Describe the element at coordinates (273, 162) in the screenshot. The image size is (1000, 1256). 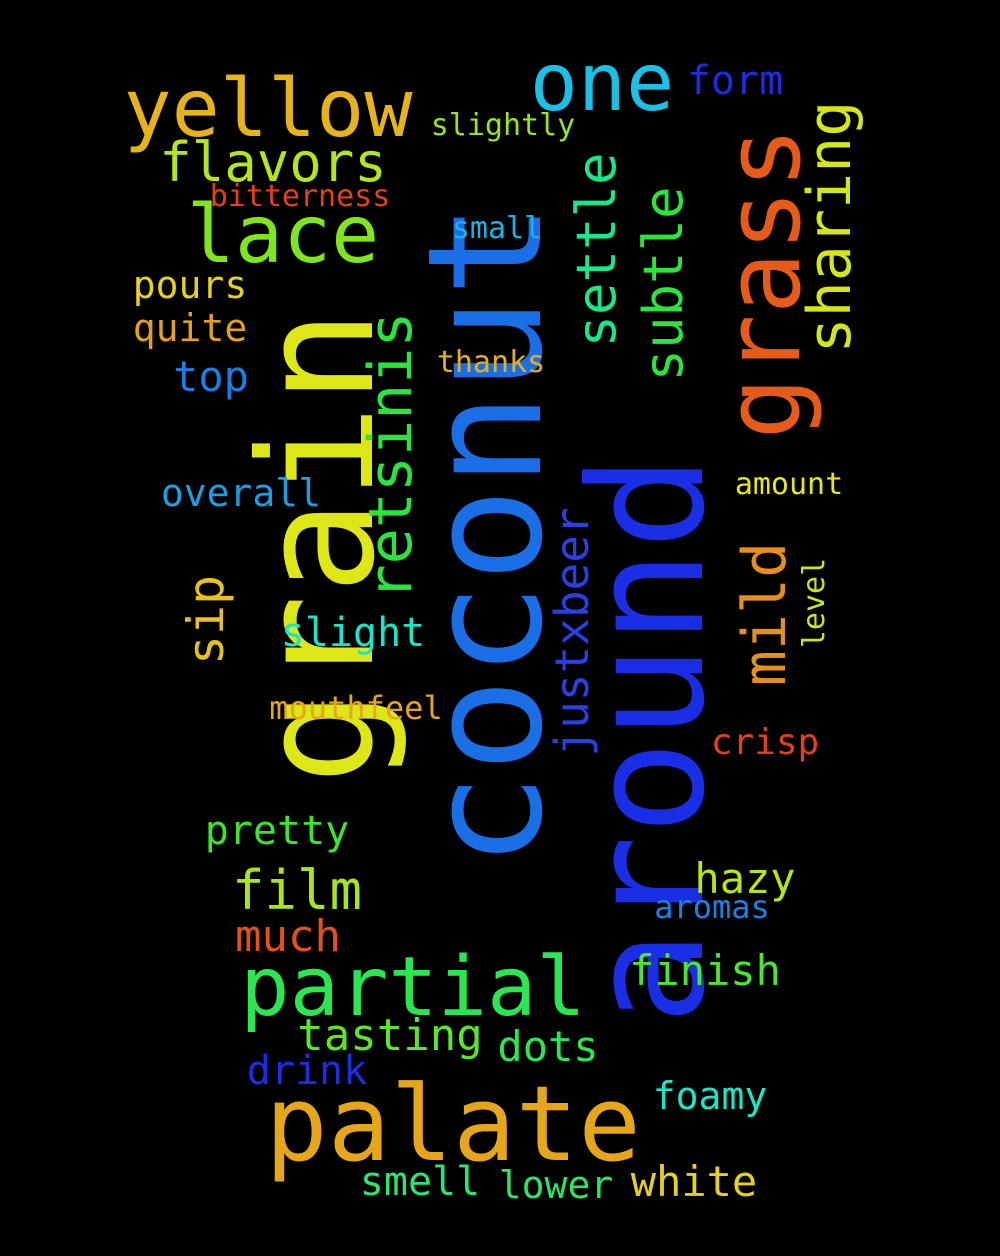
I see `word-flavors: flavors` at that location.